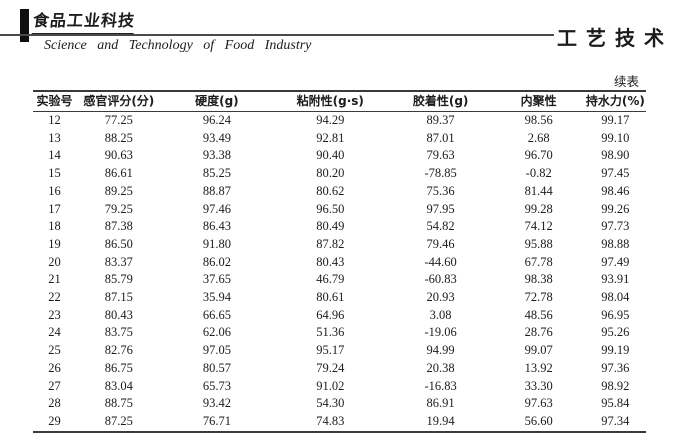  What do you see at coordinates (538, 314) in the screenshot?
I see `value-cell: 48.56` at bounding box center [538, 314].